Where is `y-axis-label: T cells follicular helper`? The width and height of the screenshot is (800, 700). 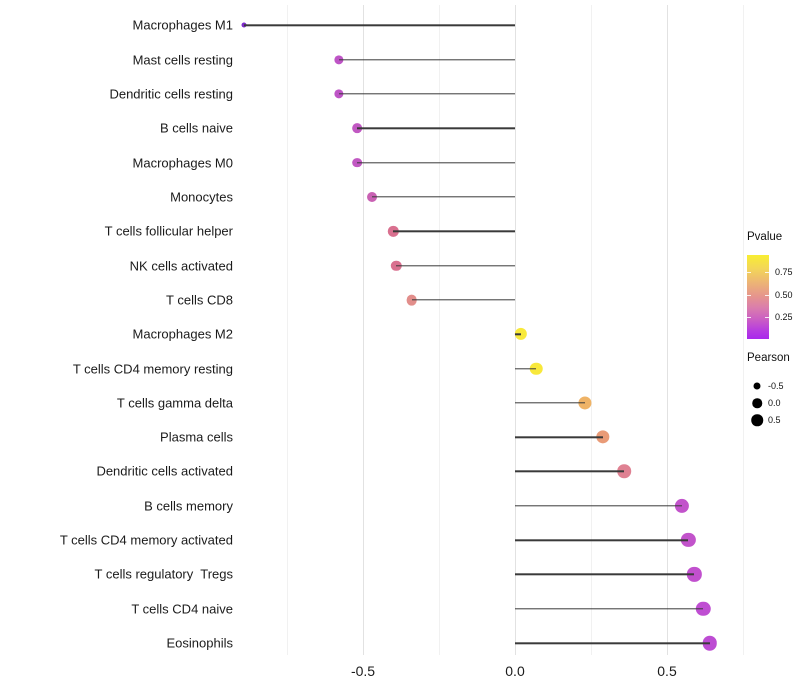 y-axis-label: T cells follicular helper is located at coordinates (168, 231).